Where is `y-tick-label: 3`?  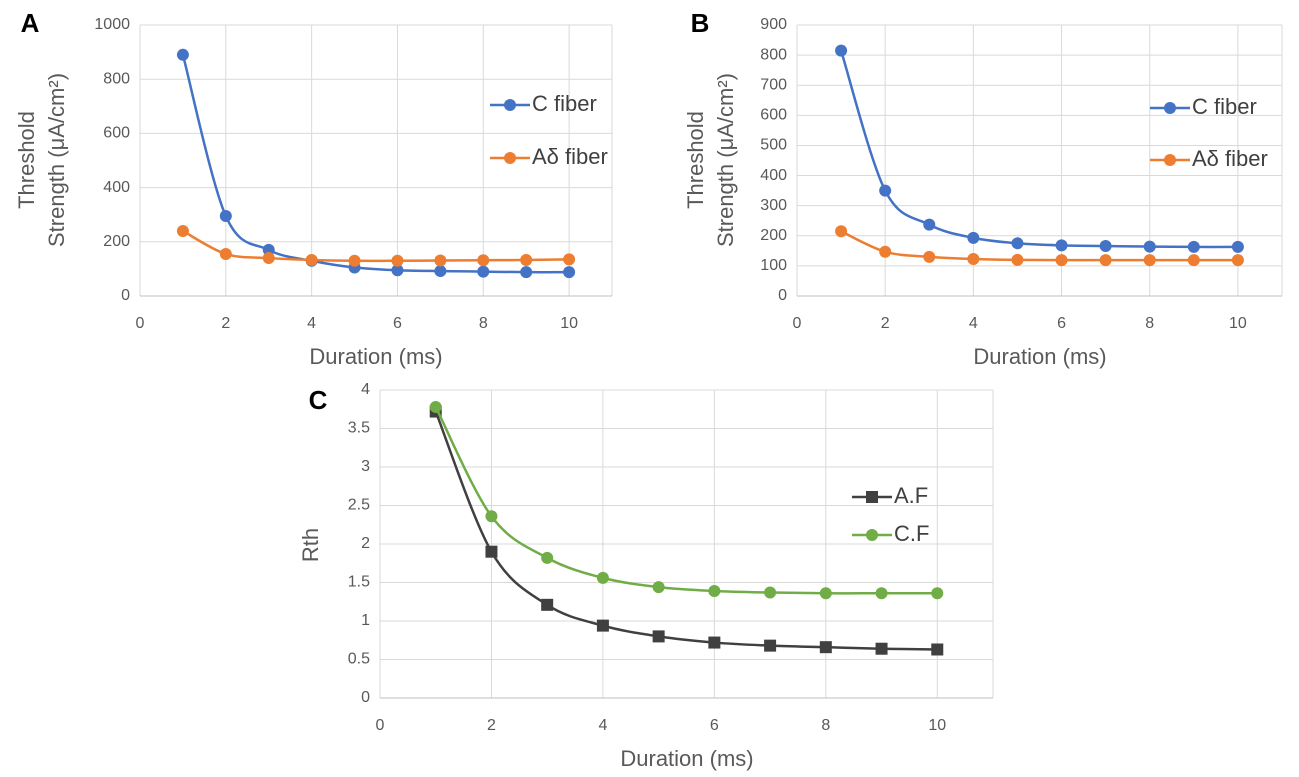 y-tick-label: 3 is located at coordinates (365, 466).